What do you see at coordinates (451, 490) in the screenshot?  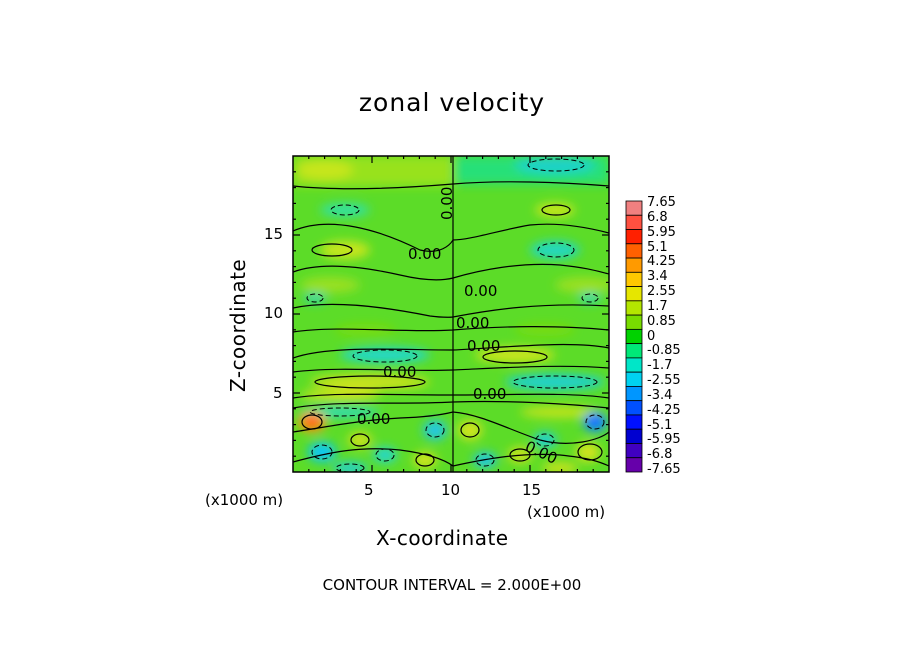 I see `x-tick-label: 10` at bounding box center [451, 490].